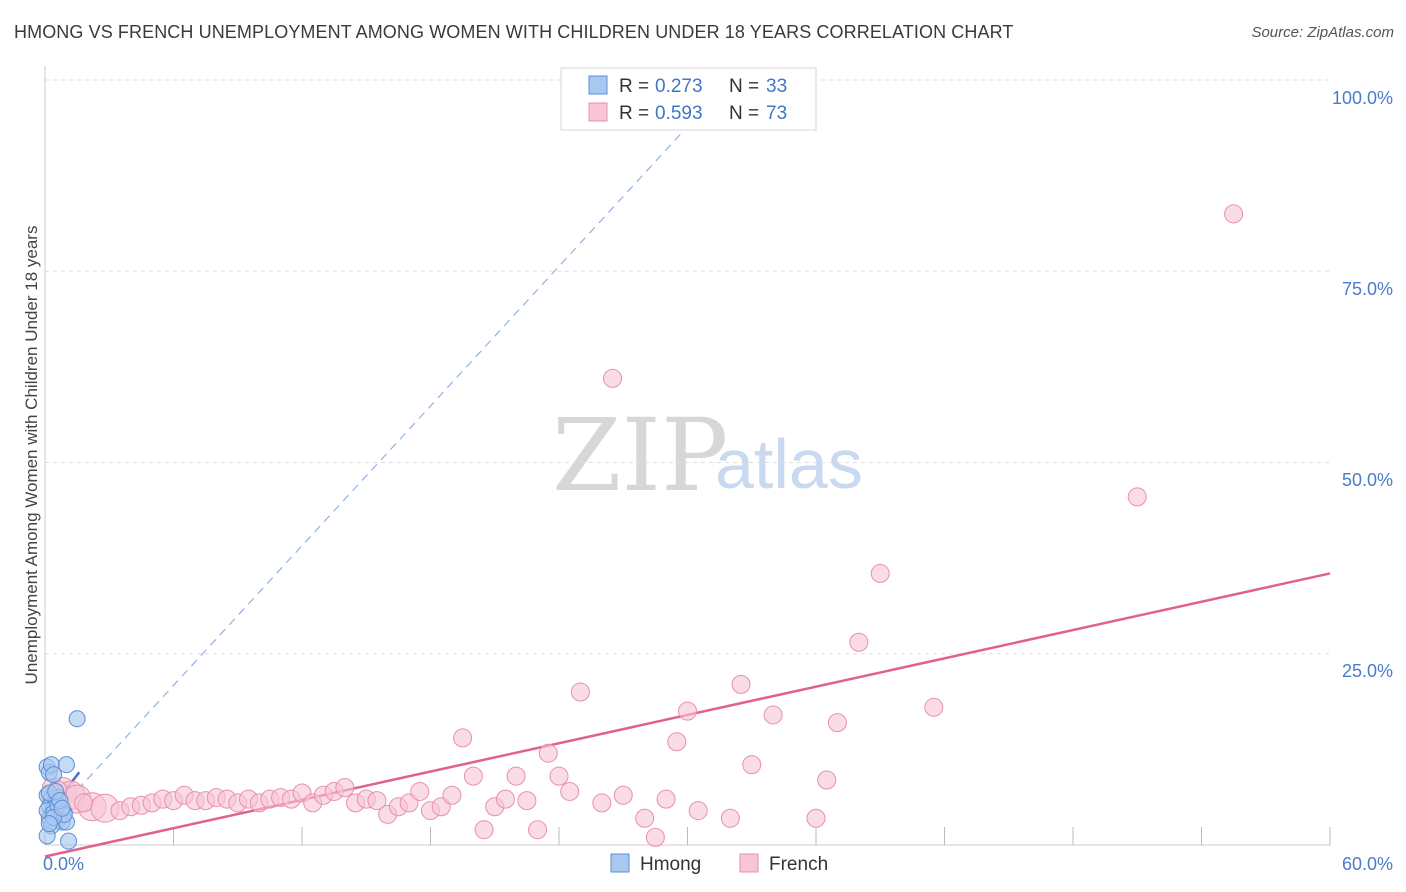  I want to click on watermark-zip: ZIP, so click(640, 455).